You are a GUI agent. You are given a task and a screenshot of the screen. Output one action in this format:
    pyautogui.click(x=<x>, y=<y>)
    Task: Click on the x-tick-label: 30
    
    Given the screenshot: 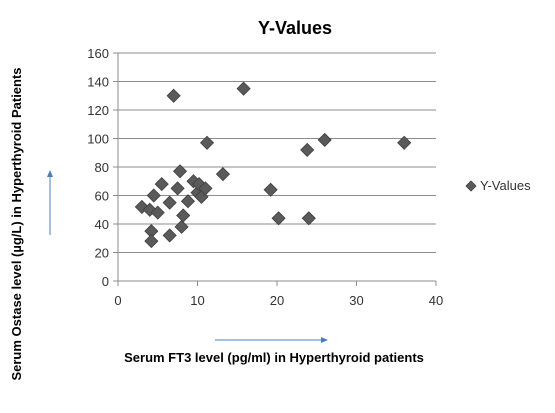 What is the action you would take?
    pyautogui.click(x=356, y=300)
    